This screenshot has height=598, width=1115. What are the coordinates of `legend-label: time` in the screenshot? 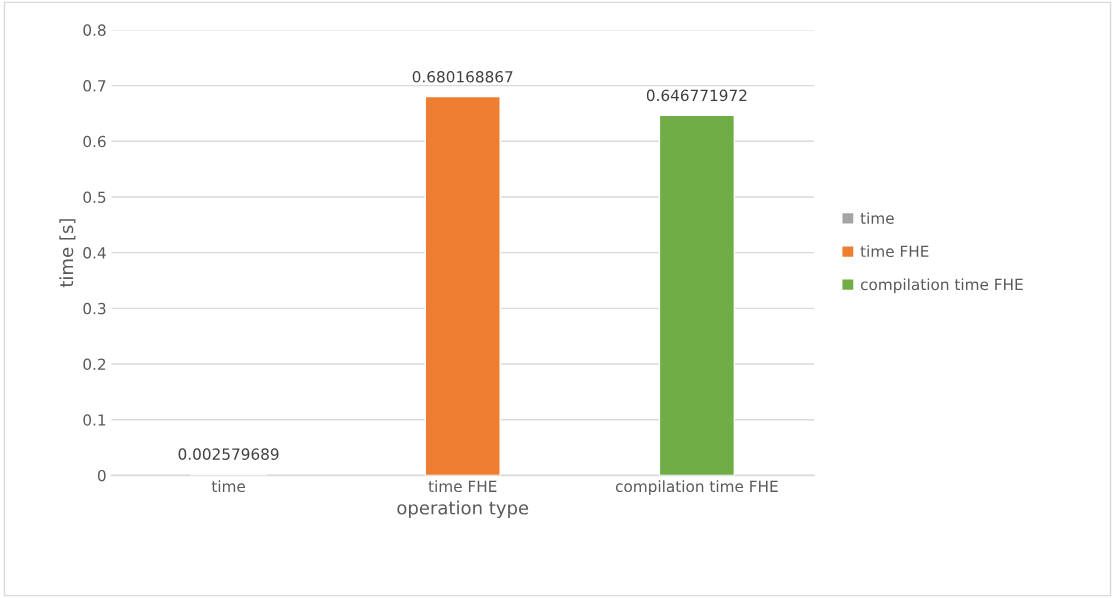 It's located at (877, 218).